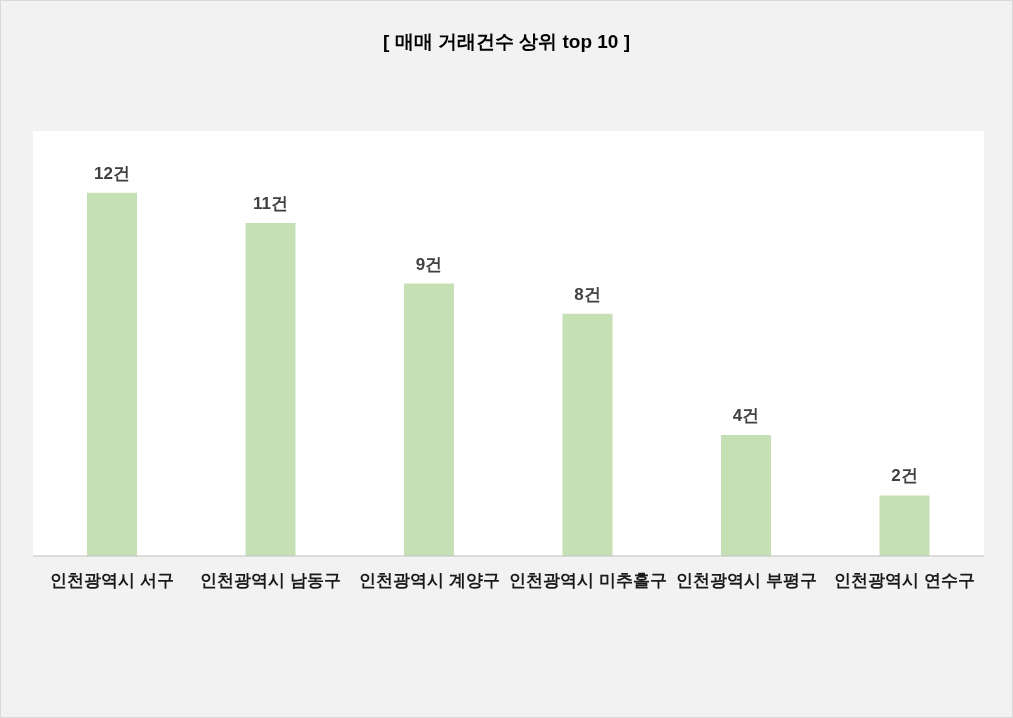 The height and width of the screenshot is (718, 1013). What do you see at coordinates (270, 204) in the screenshot?
I see `data-label: 11건` at bounding box center [270, 204].